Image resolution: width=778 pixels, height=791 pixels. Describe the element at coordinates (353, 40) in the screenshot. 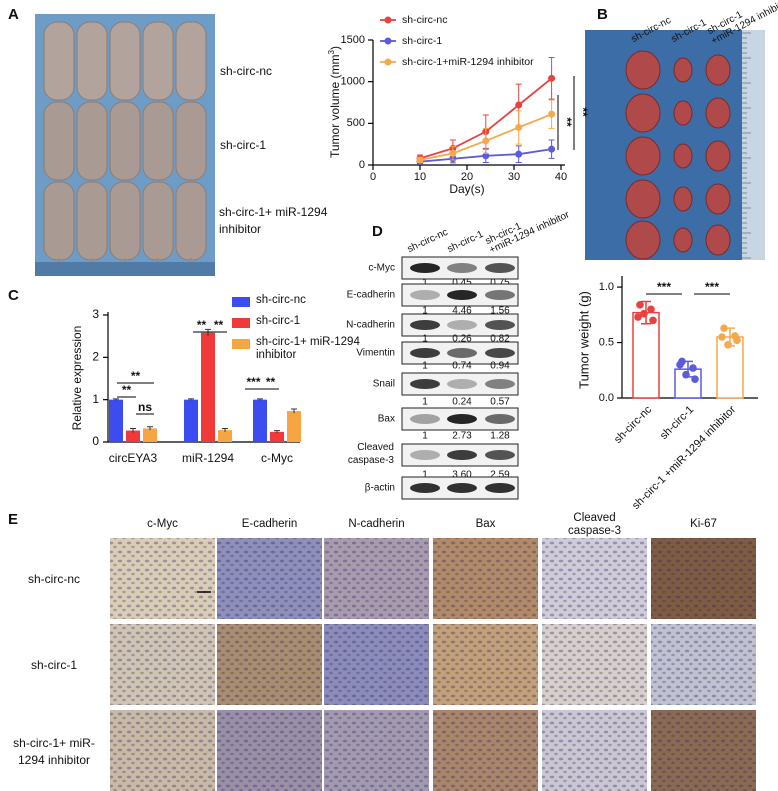

I see `y-tick-label: 1500` at that location.